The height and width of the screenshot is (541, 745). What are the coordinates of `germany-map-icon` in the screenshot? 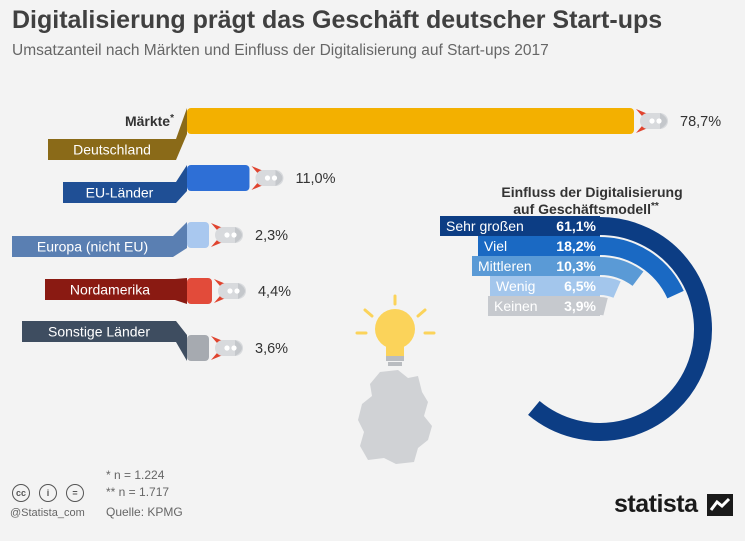 It's located at (395, 417).